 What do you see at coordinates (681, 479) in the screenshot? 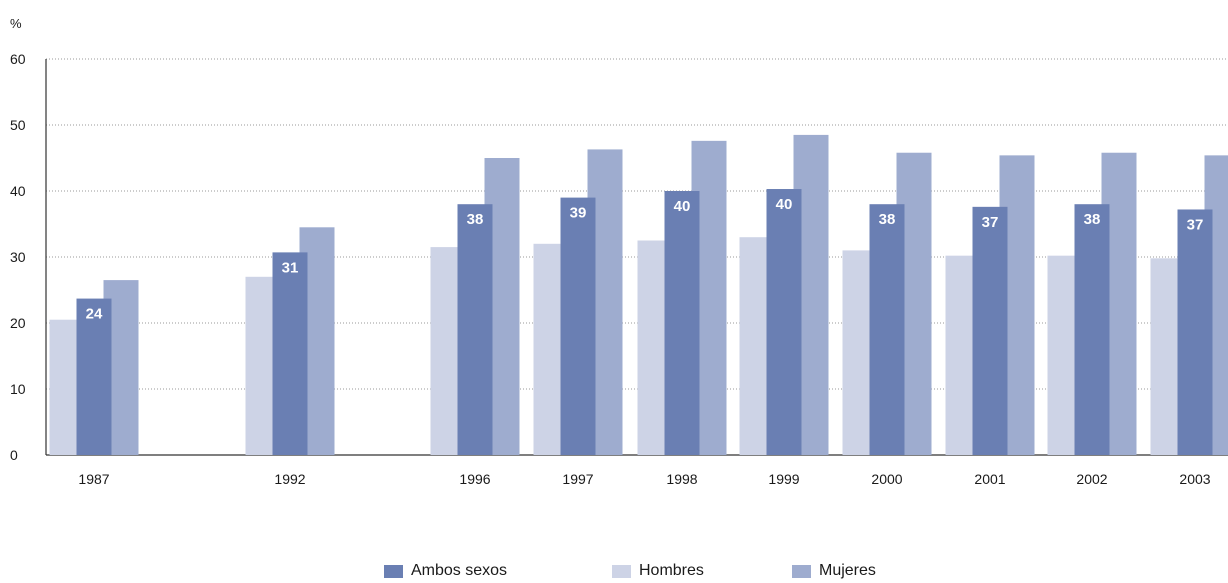
I see `x-tick-label: 1998` at bounding box center [681, 479].